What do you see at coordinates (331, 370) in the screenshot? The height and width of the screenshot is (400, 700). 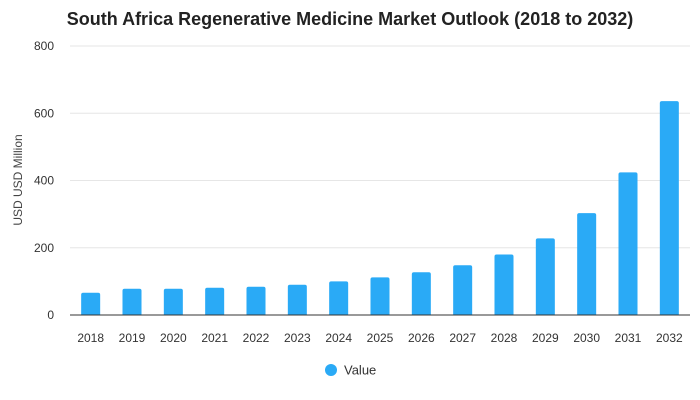 I see `legend-swatch-value` at bounding box center [331, 370].